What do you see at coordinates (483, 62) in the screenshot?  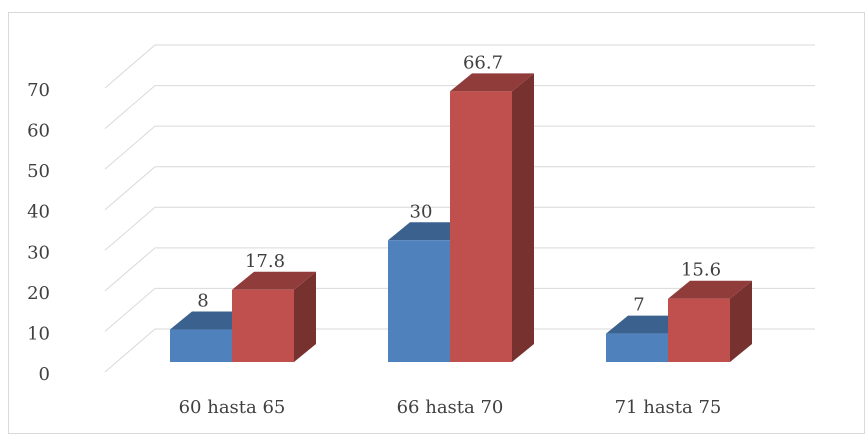 I see `value-label: 66.7` at bounding box center [483, 62].